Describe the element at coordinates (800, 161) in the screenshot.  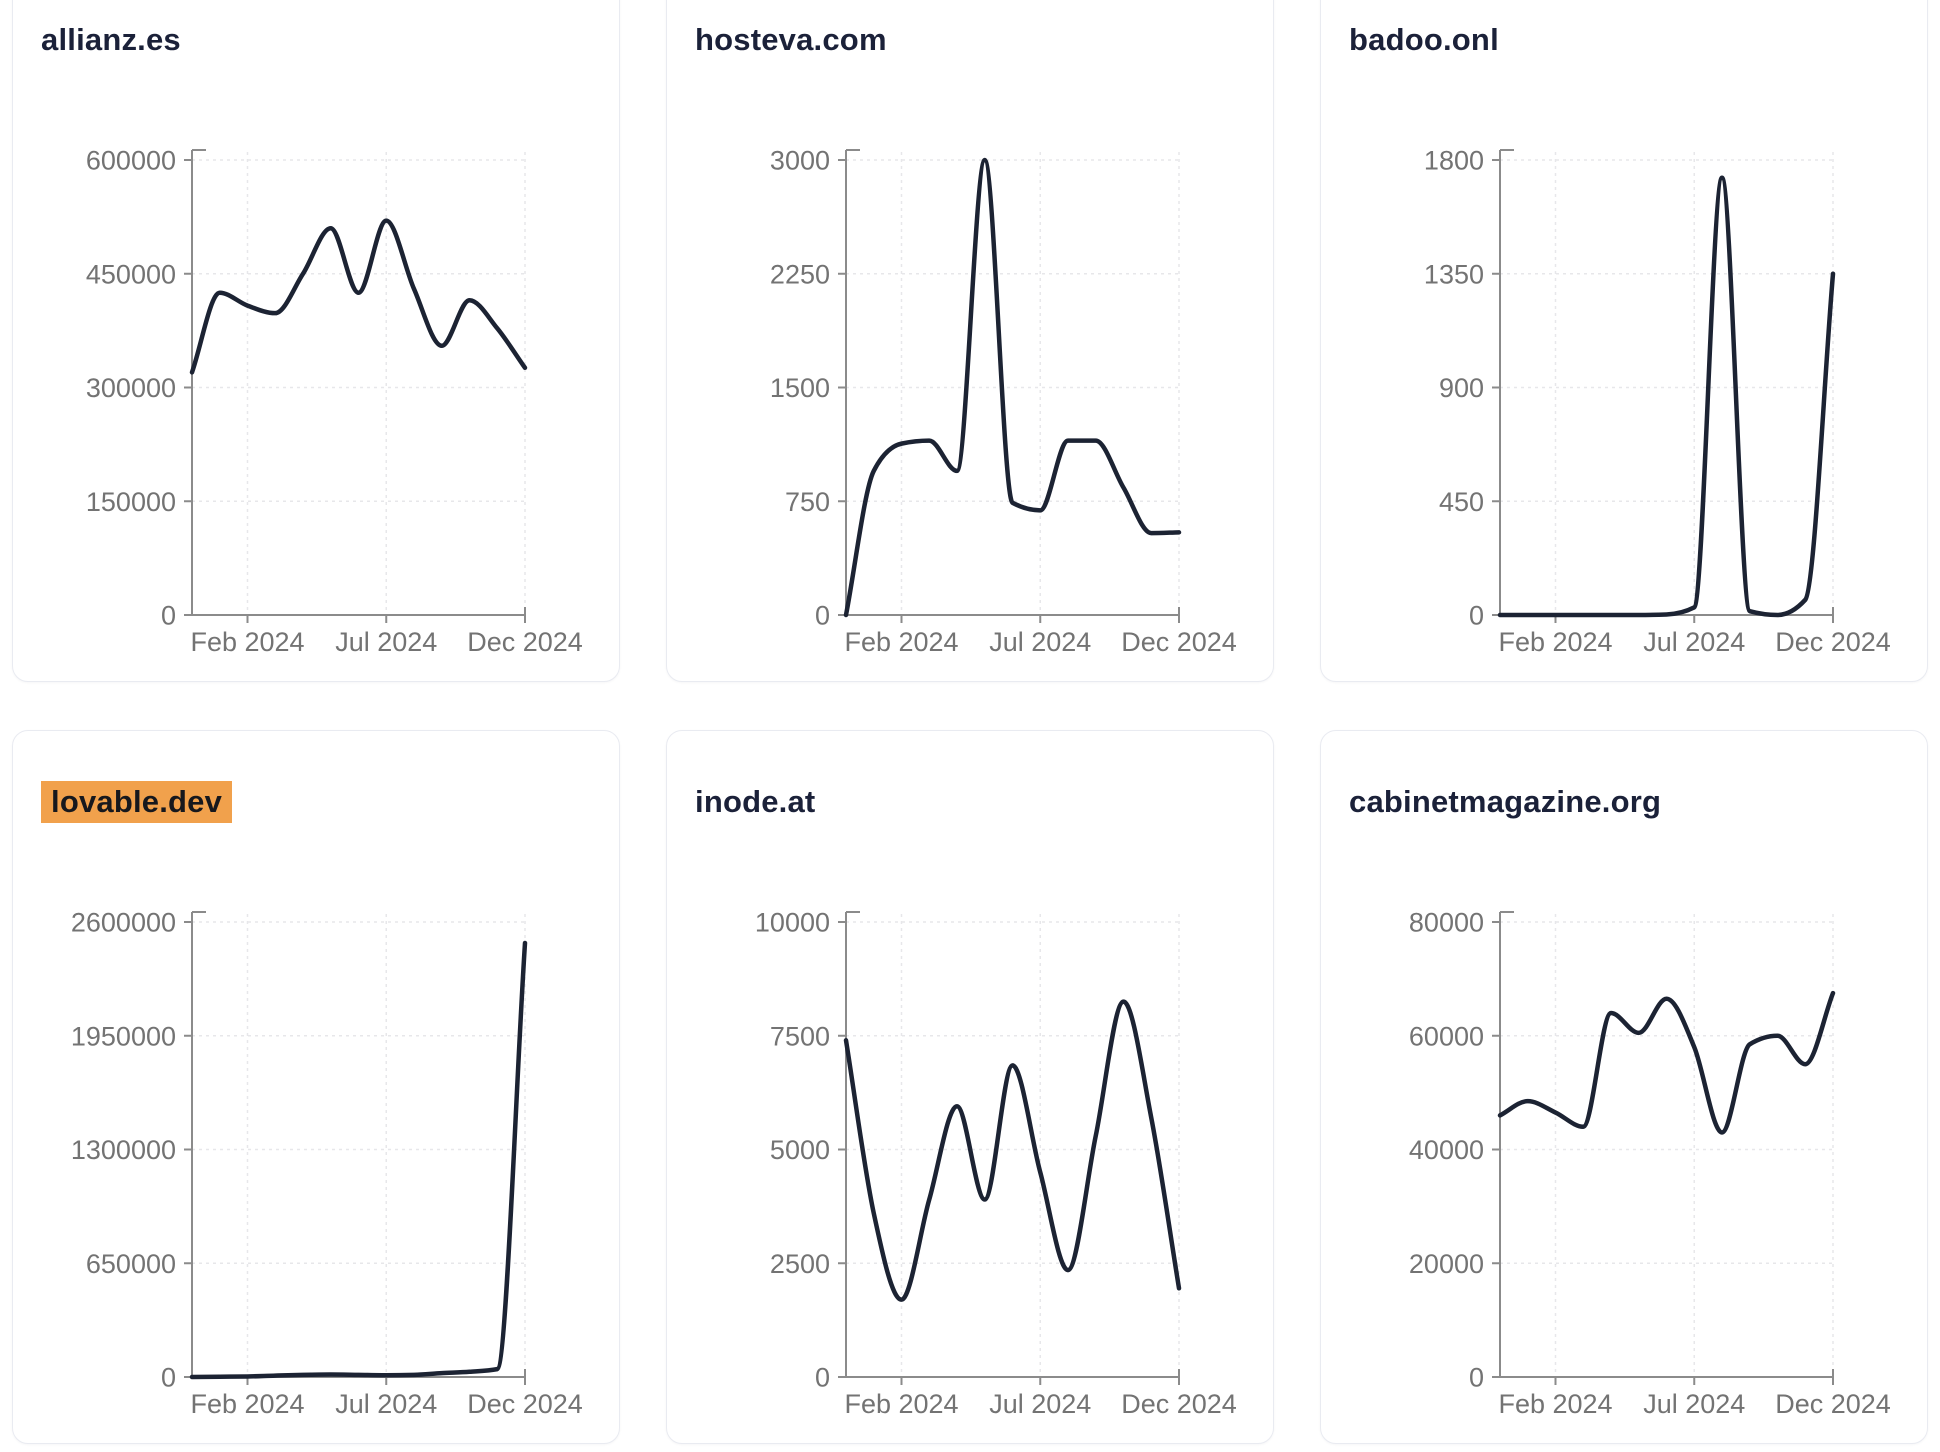
I see `y-tick-label: 3000` at that location.